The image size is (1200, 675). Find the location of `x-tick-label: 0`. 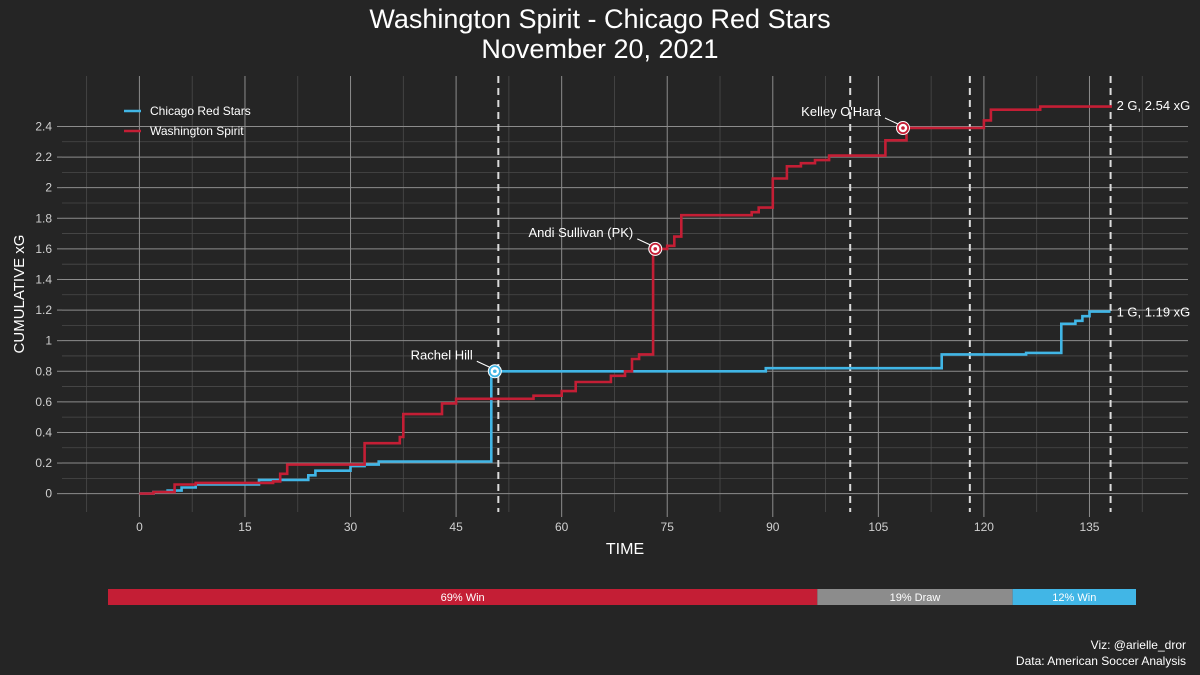

x-tick-label: 0 is located at coordinates (139, 527).